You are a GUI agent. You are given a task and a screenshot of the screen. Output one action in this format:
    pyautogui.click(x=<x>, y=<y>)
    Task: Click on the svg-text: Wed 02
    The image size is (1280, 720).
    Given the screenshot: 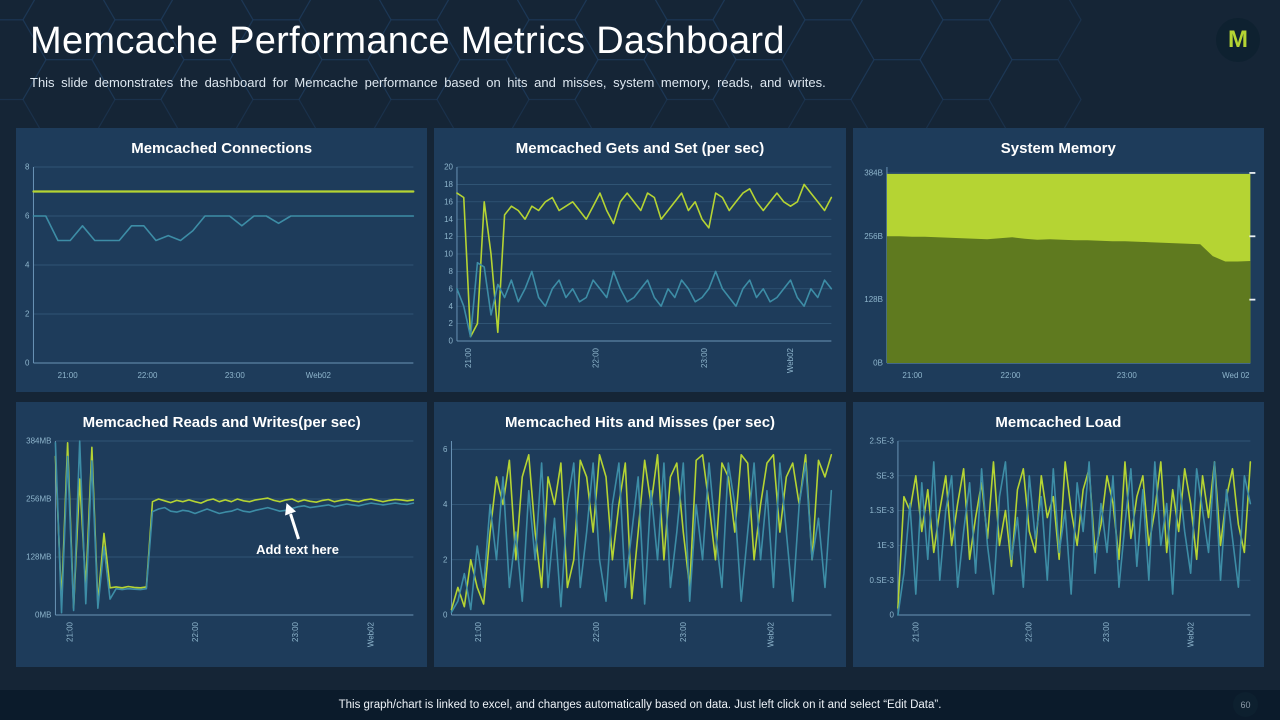 What is the action you would take?
    pyautogui.click(x=1236, y=375)
    